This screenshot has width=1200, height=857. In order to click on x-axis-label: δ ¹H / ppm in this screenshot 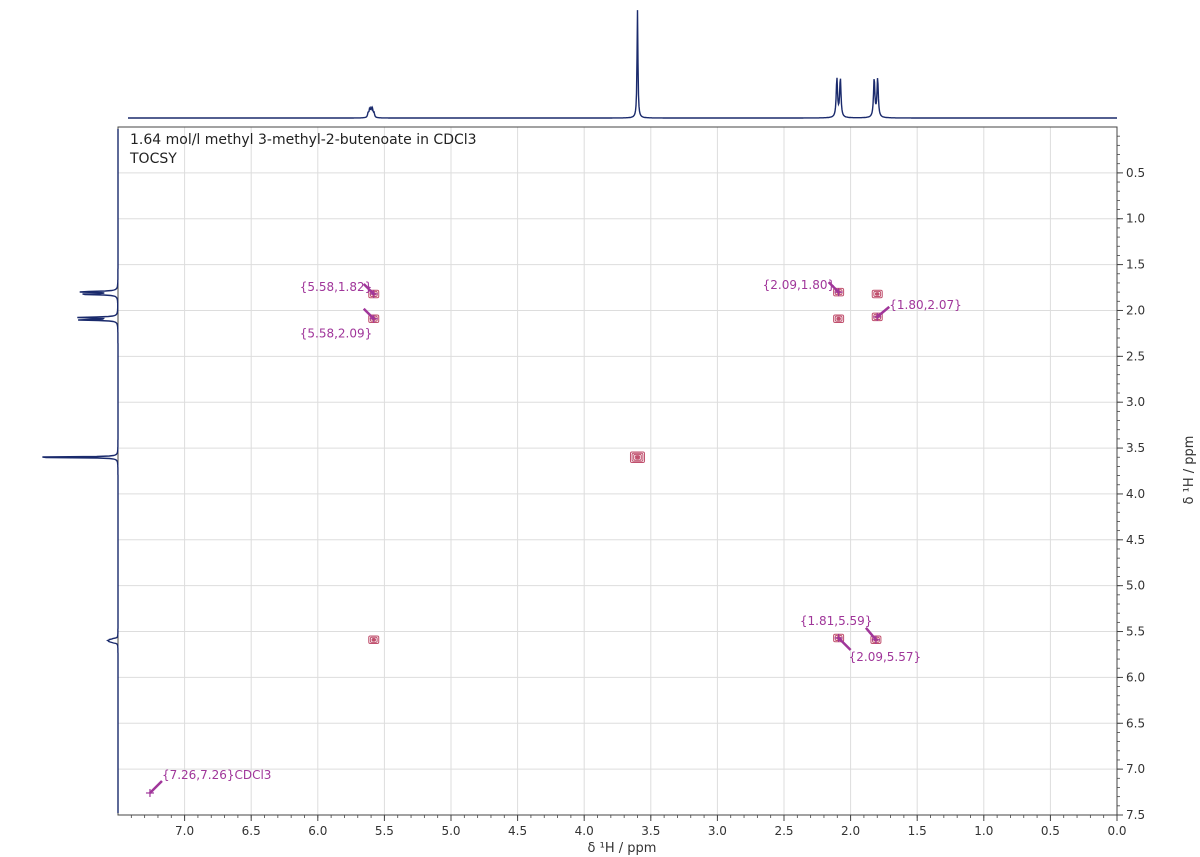, I will do `click(622, 848)`.